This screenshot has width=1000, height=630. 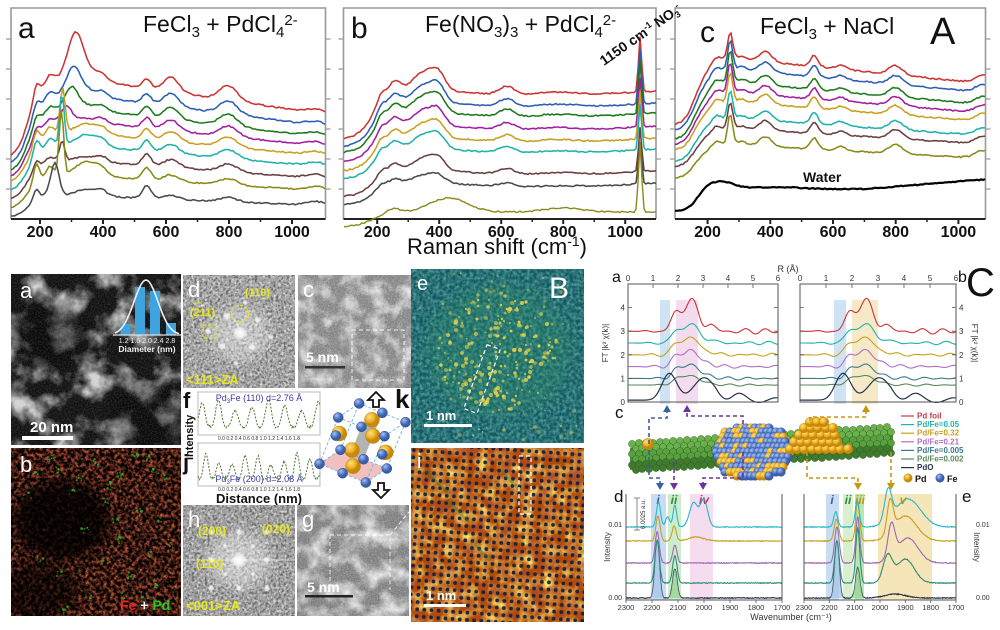 I want to click on svg-text: FeCl3 + NaCl, so click(x=827, y=28).